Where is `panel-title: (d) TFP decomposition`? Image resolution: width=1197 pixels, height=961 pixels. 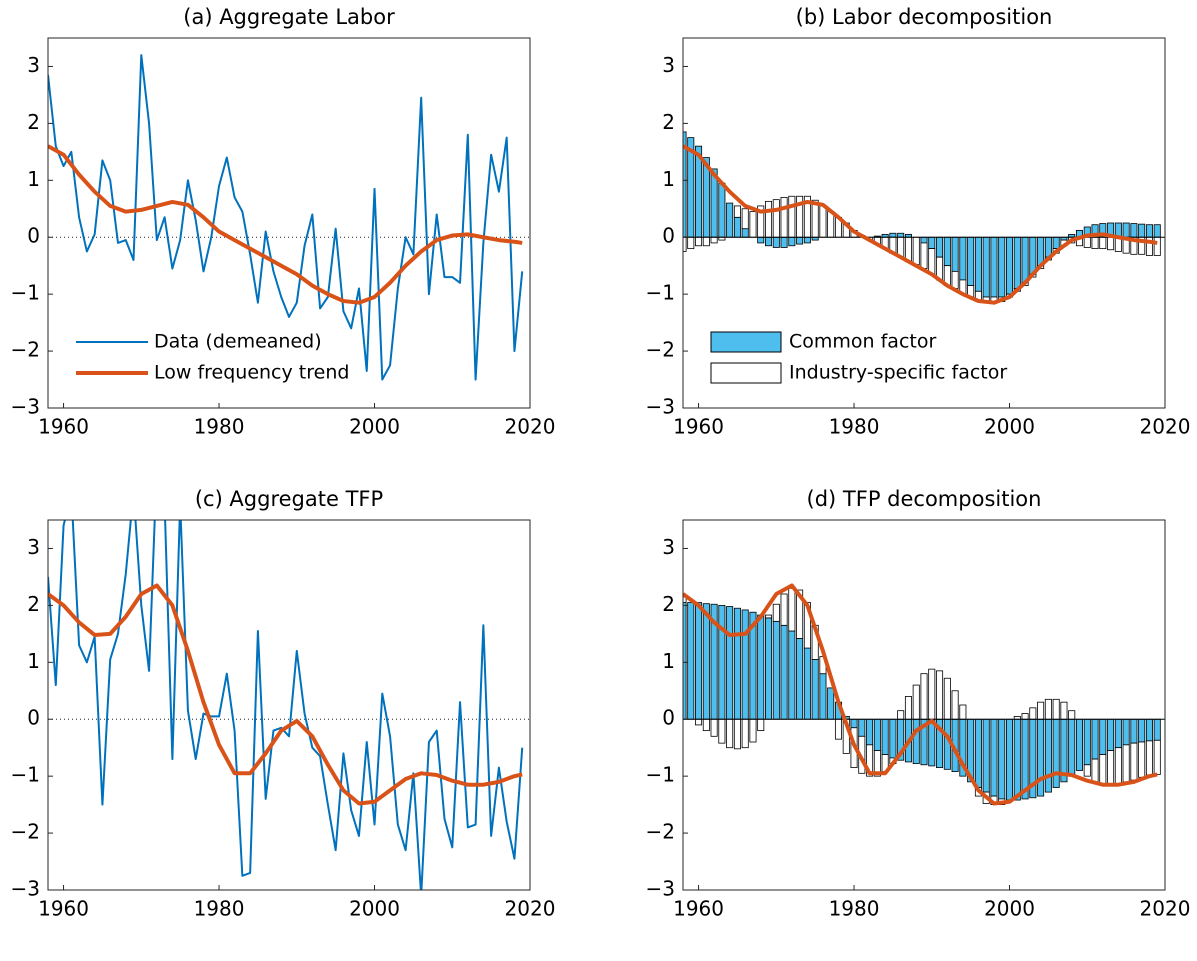 panel-title: (d) TFP decomposition is located at coordinates (924, 499).